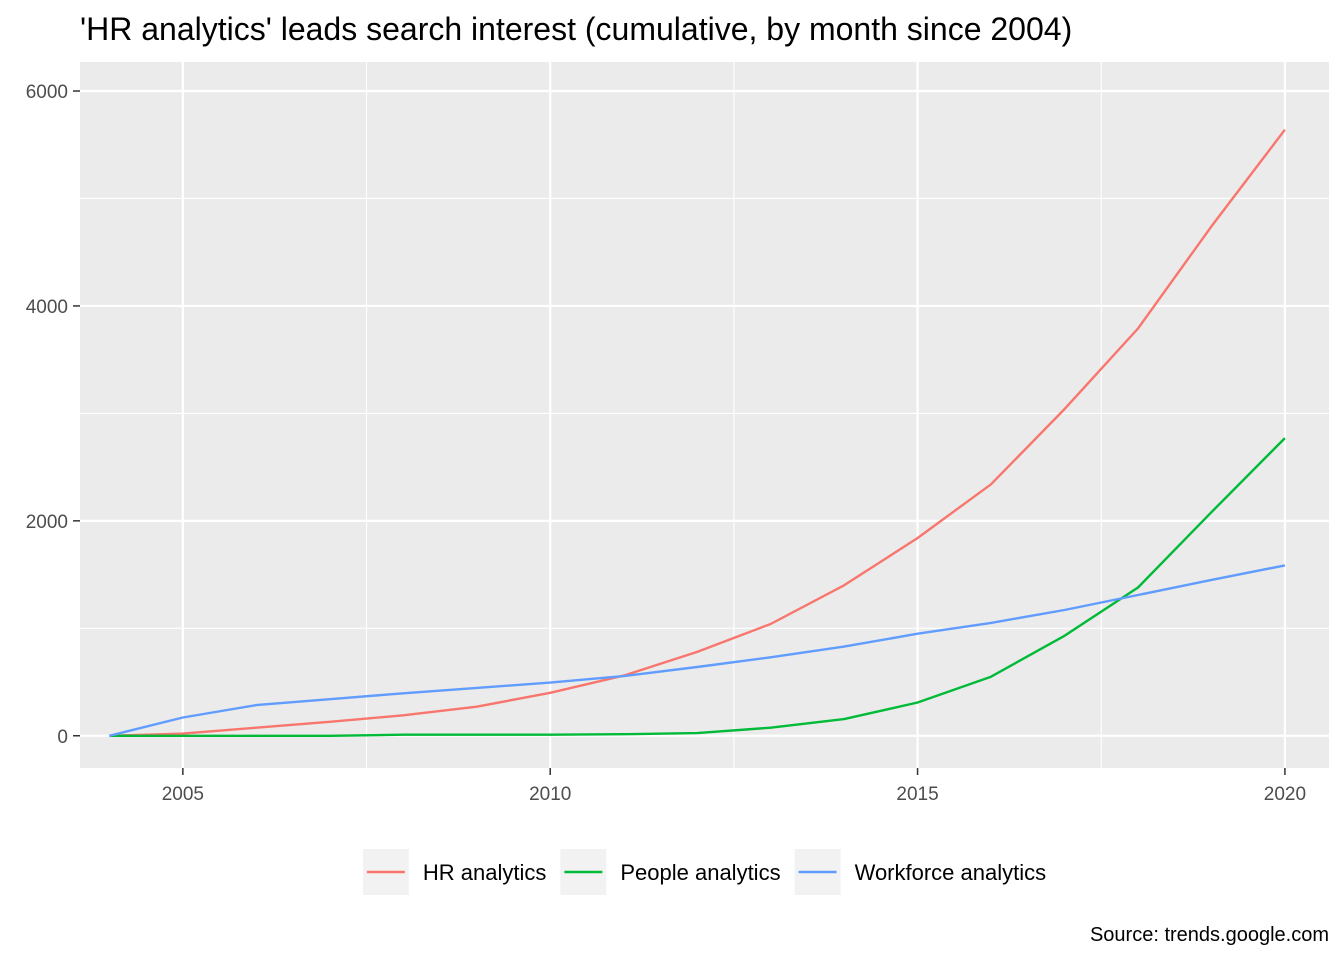  Describe the element at coordinates (700, 872) in the screenshot. I see `legend-label: People analytics` at that location.